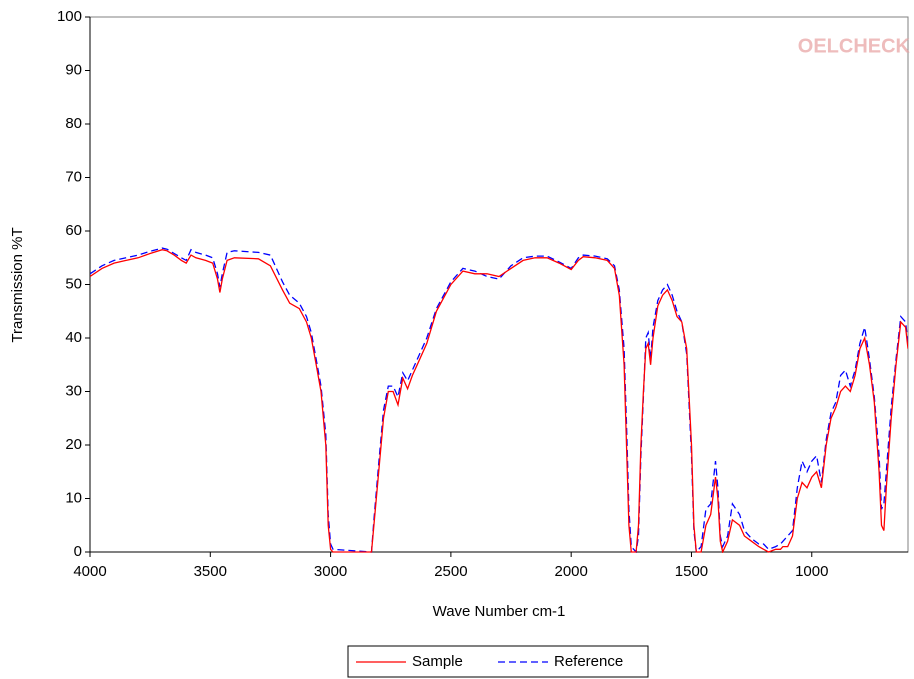 The image size is (914, 679). What do you see at coordinates (499, 611) in the screenshot?
I see `x-axis-title: Wave Number cm-1` at bounding box center [499, 611].